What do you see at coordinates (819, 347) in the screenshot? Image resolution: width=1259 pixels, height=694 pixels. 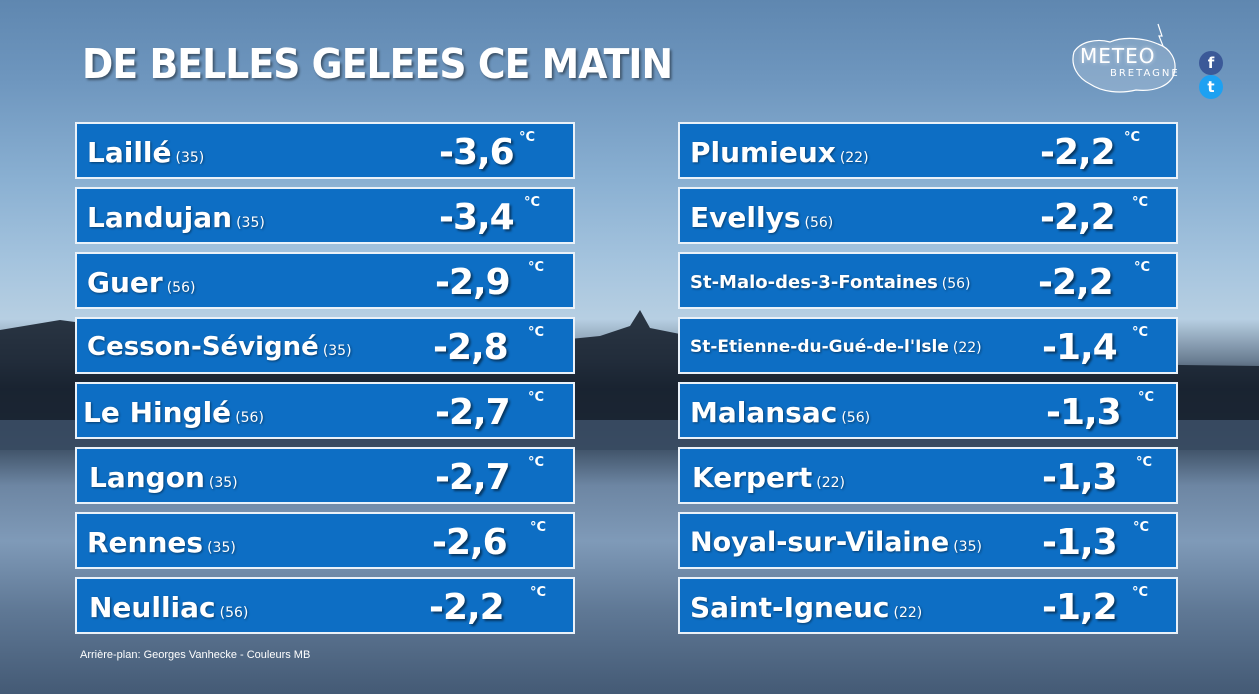 I see `city-label: St-Etienne-du-Gué-de-l'Isle` at bounding box center [819, 347].